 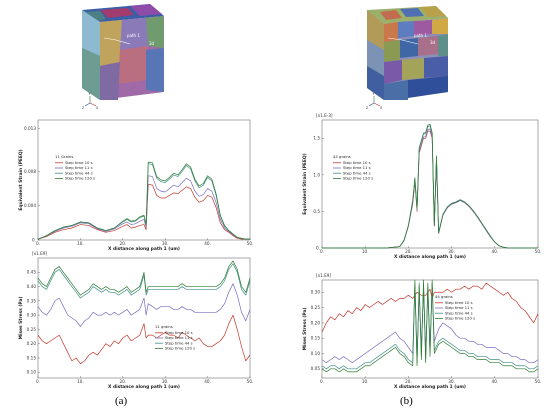 I want to click on y-tick-label: 1.5, so click(x=316, y=138).